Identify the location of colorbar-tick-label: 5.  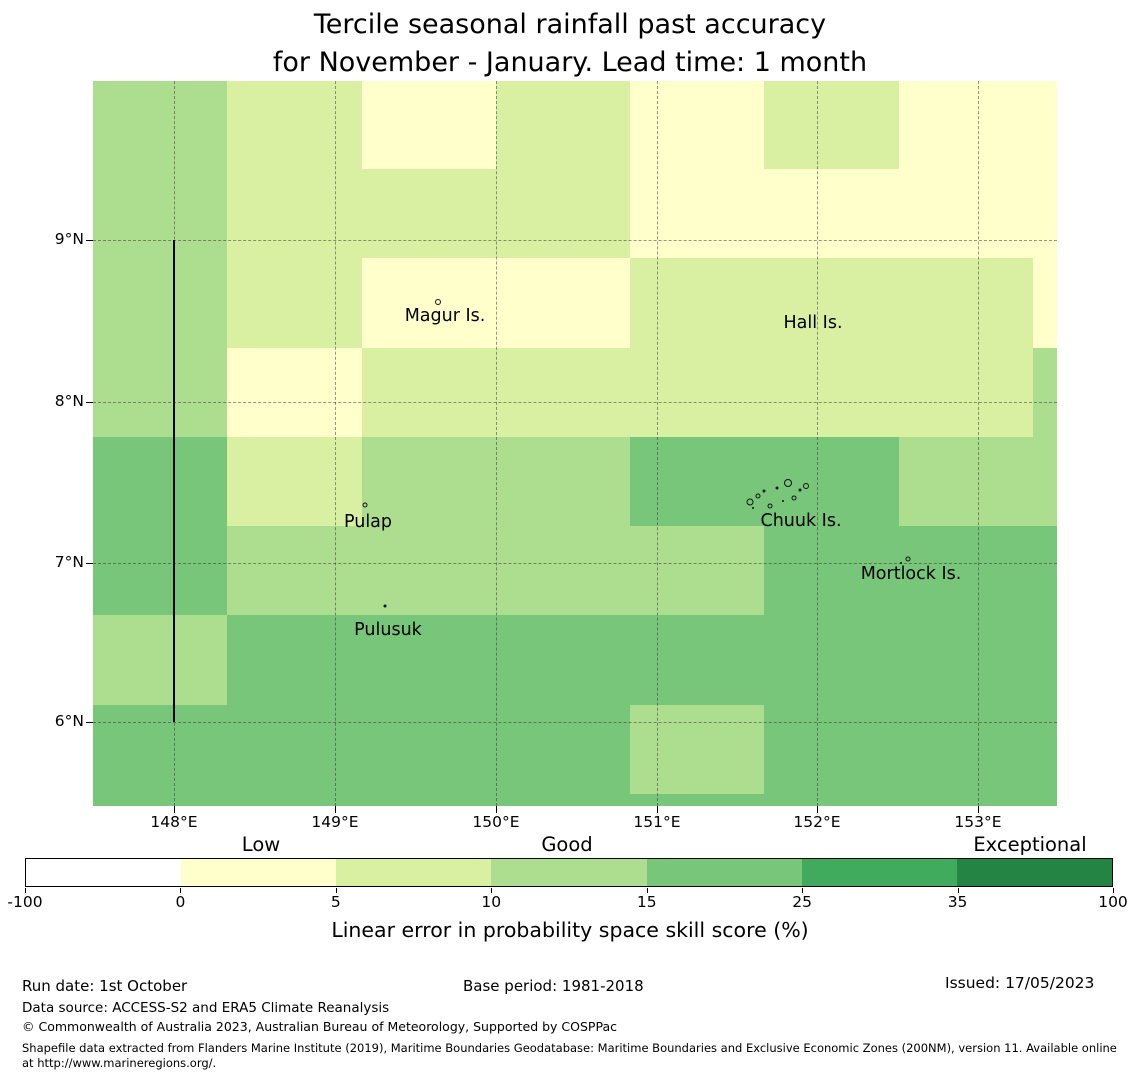
(335, 902).